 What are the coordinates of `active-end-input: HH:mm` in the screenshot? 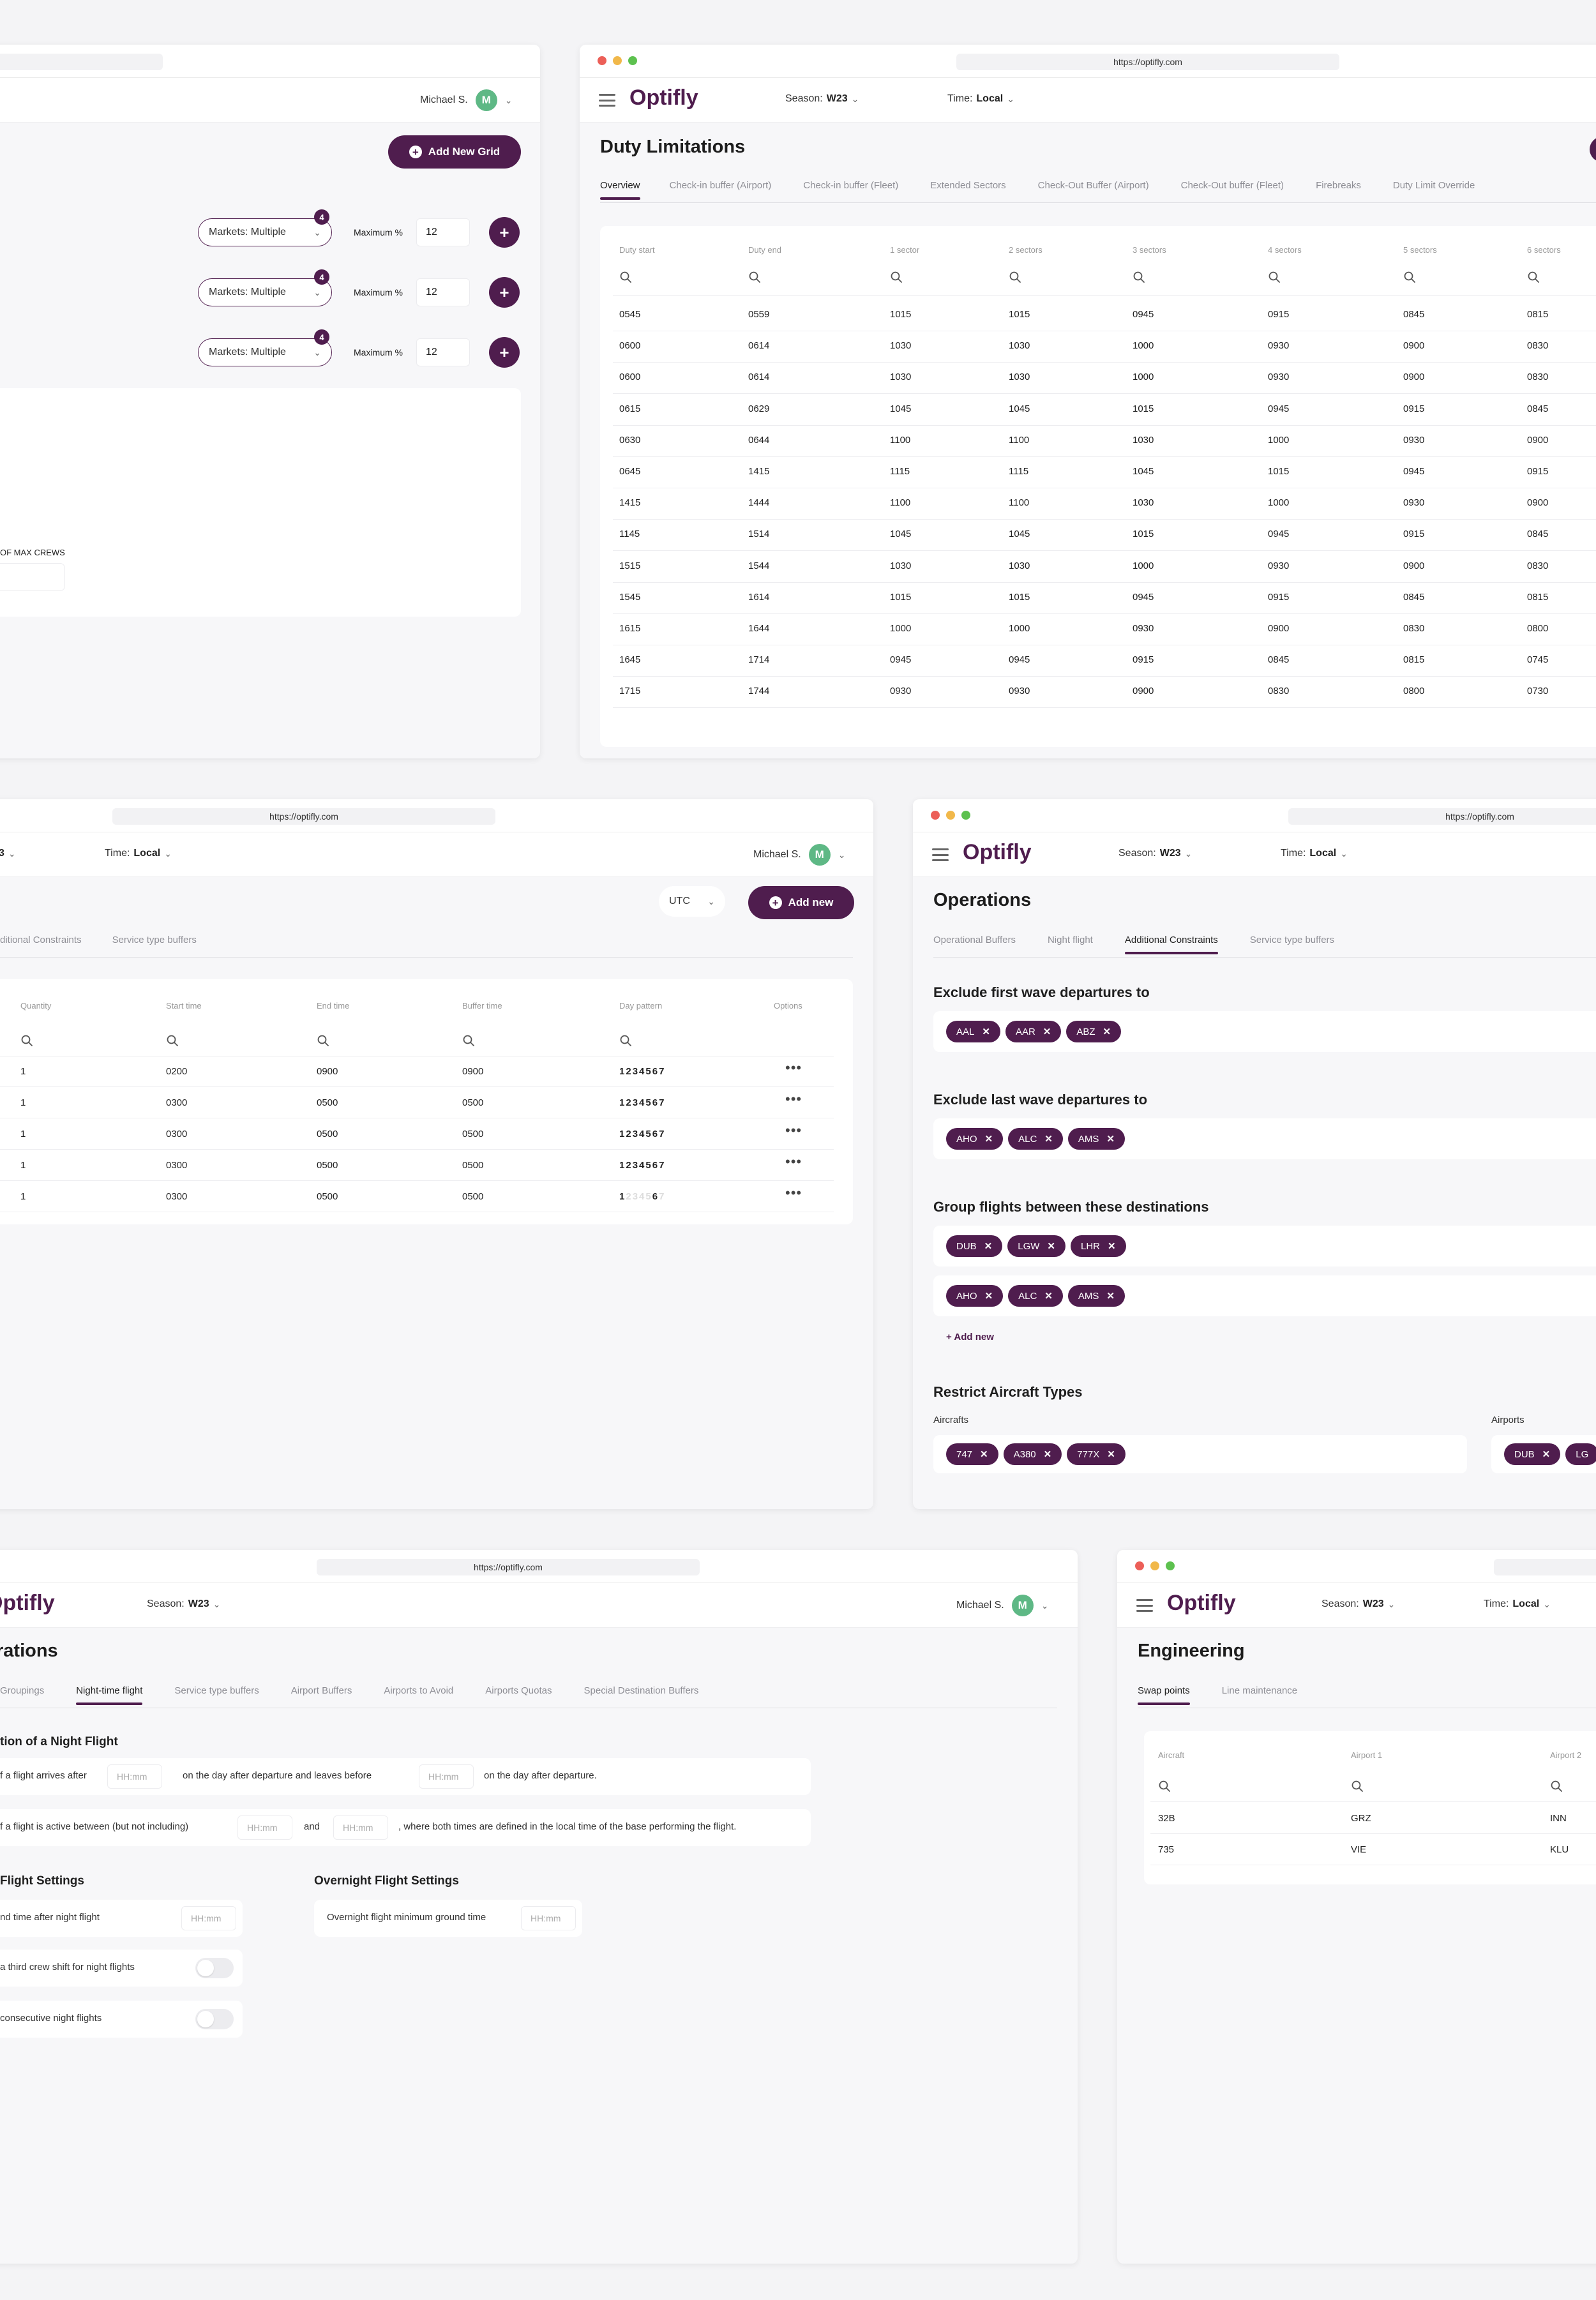 It's located at (360, 1827).